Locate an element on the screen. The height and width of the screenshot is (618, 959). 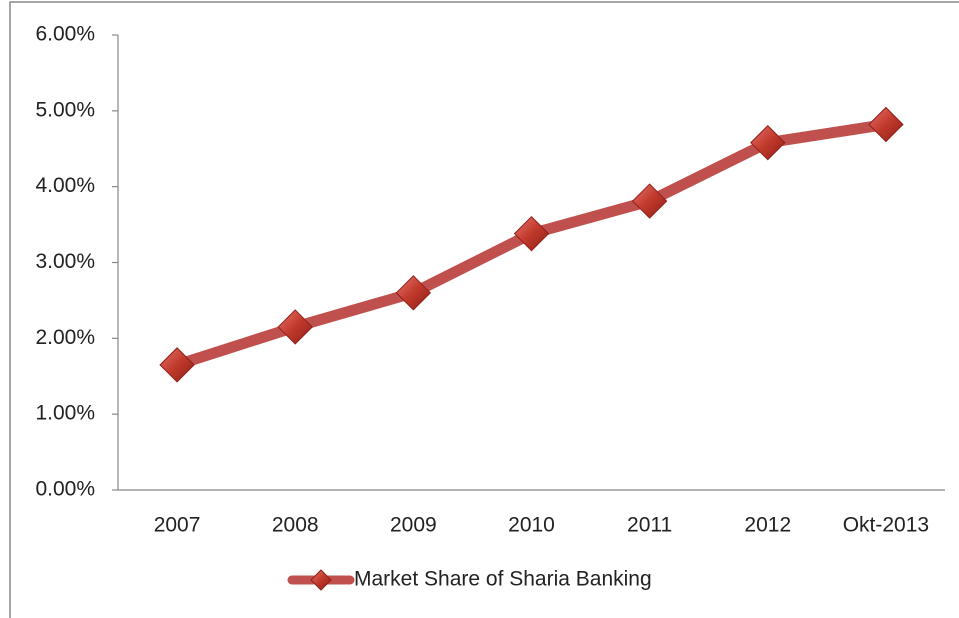
x-tick-label: 2009 is located at coordinates (413, 525).